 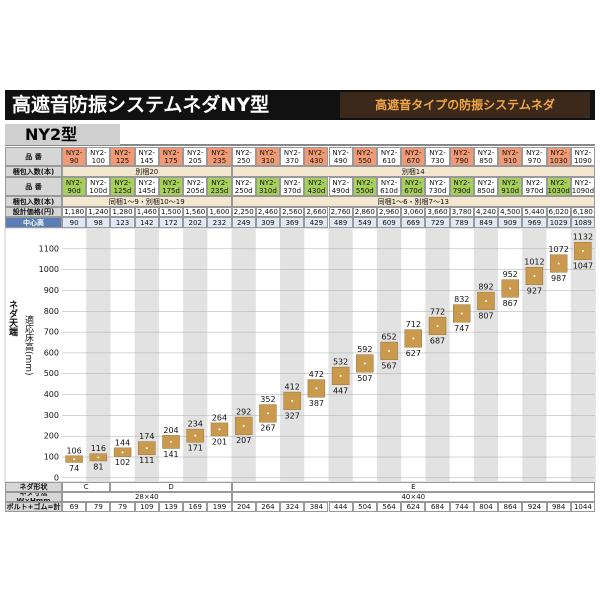 I want to click on y-axis-label: 適応床高(mm), so click(x=28, y=345).